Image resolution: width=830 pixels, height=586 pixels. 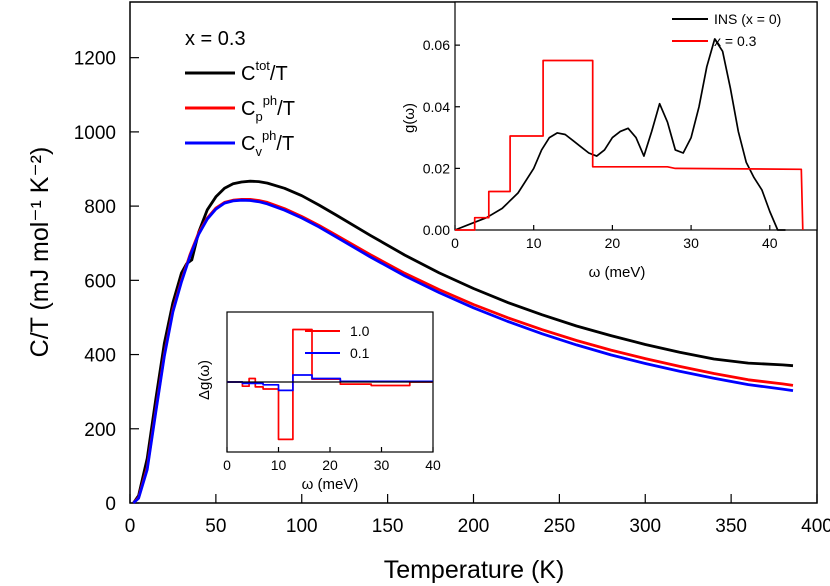 I want to click on y-tick-label: 0.00, so click(x=436, y=230).